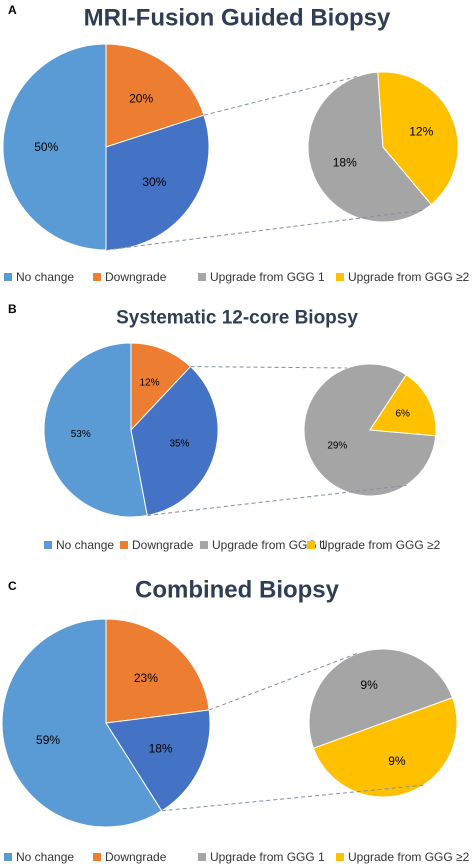 The height and width of the screenshot is (864, 474). Describe the element at coordinates (237, 590) in the screenshot. I see `chart-title: Combined Biopsy` at that location.